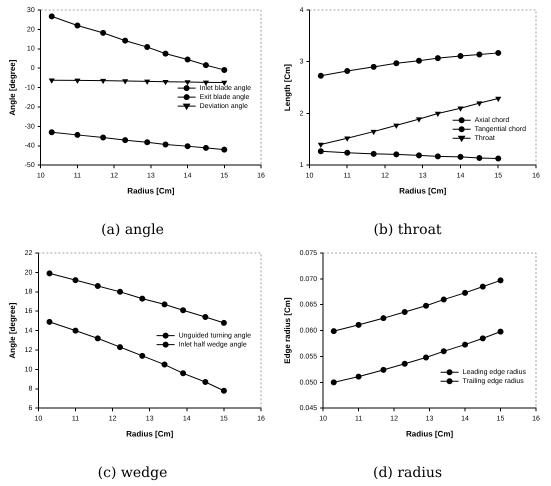 Image resolution: width=551 pixels, height=486 pixels. I want to click on text: (b) throat, so click(407, 230).